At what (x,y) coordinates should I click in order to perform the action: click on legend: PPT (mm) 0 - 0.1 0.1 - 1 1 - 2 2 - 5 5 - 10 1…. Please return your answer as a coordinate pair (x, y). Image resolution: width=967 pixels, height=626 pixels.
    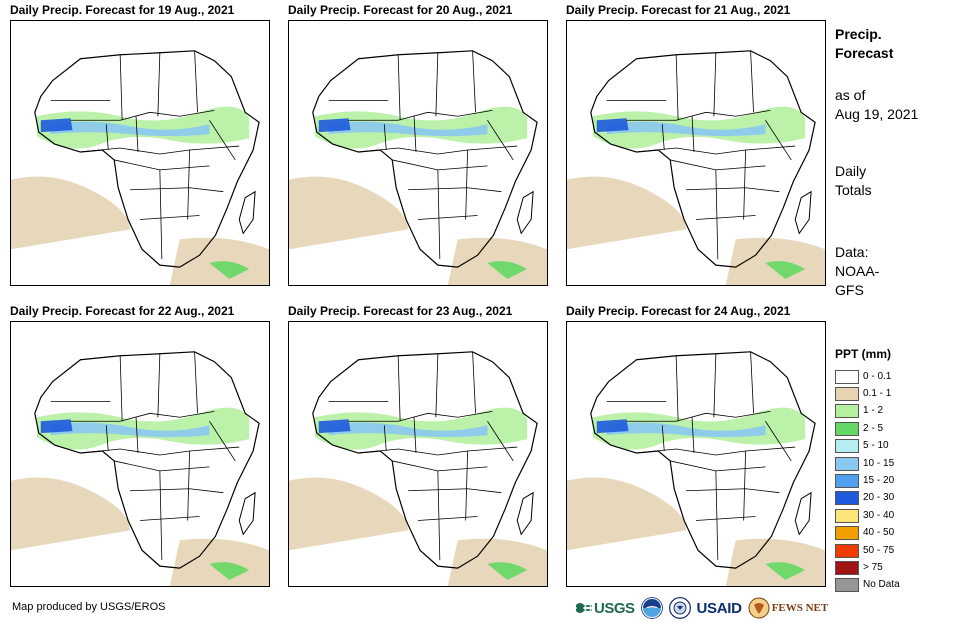
    Looking at the image, I should click on (897, 470).